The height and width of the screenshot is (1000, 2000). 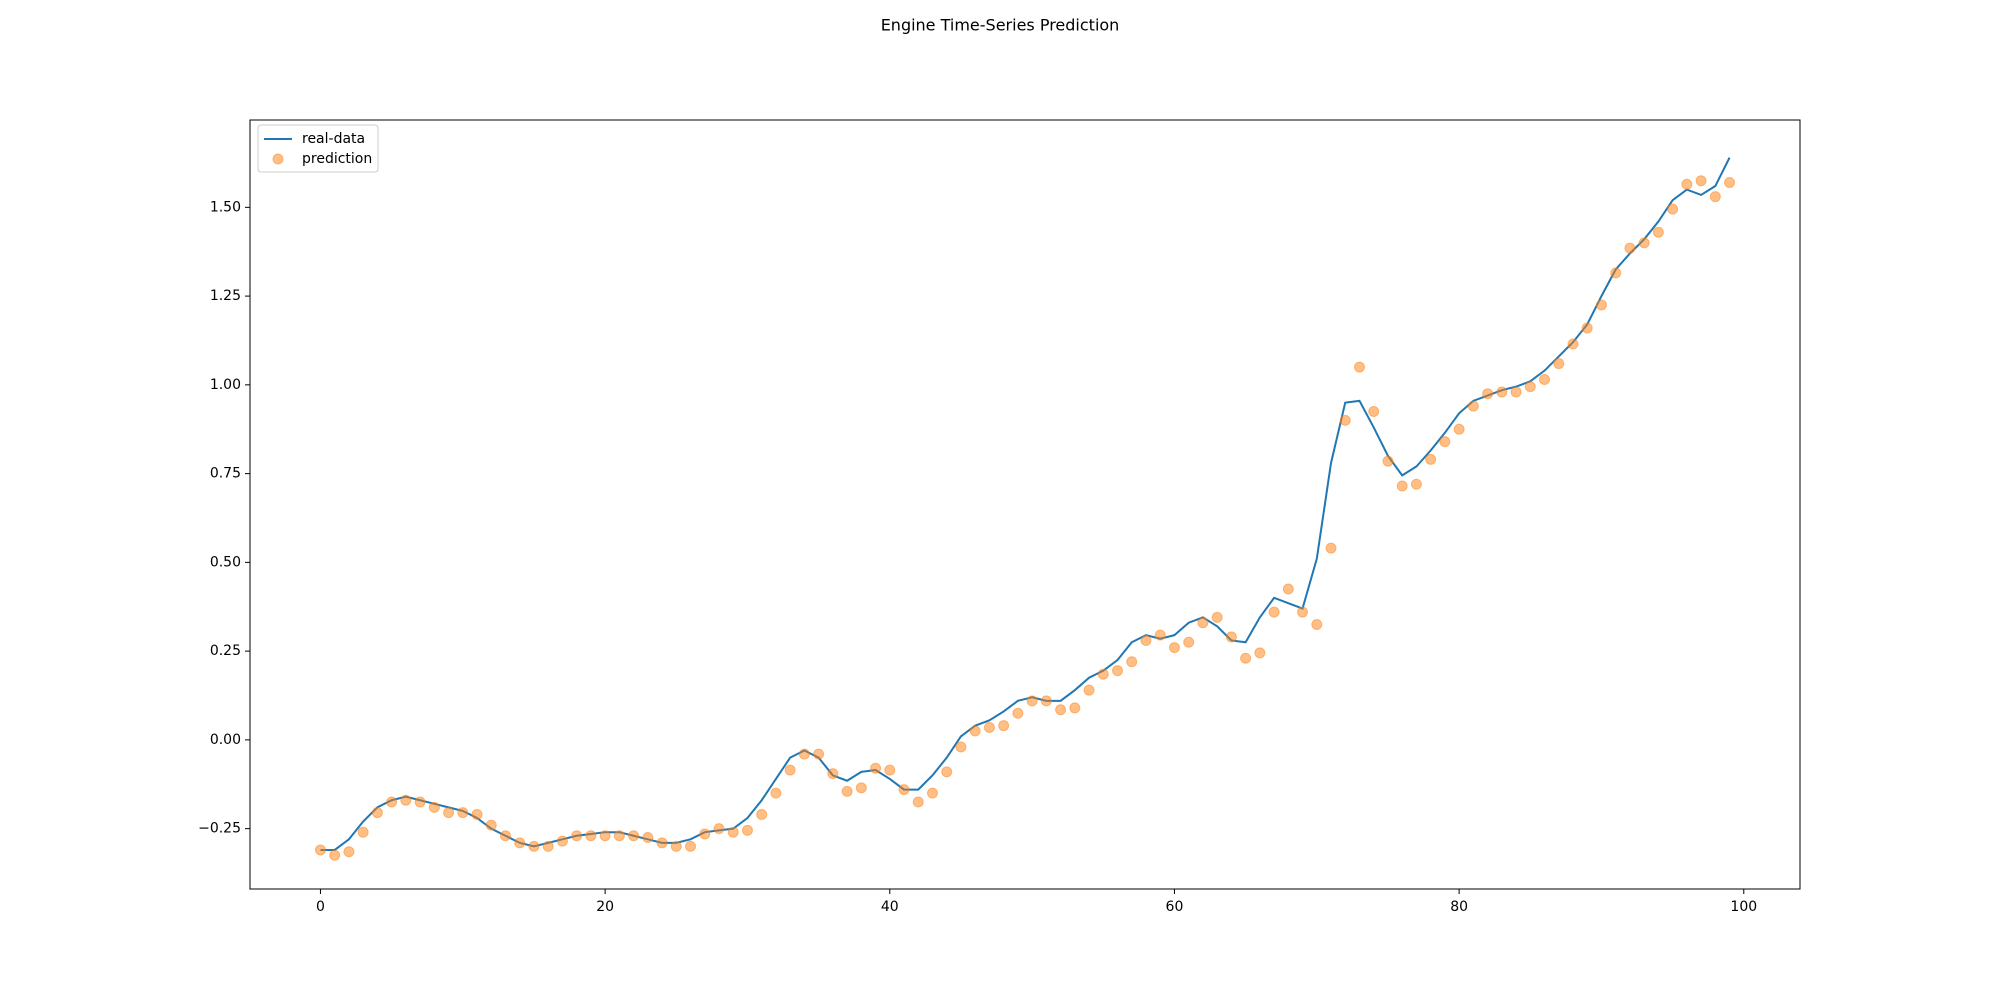 I want to click on chart-title: Engine Time-Series Prediction, so click(x=1000, y=25).